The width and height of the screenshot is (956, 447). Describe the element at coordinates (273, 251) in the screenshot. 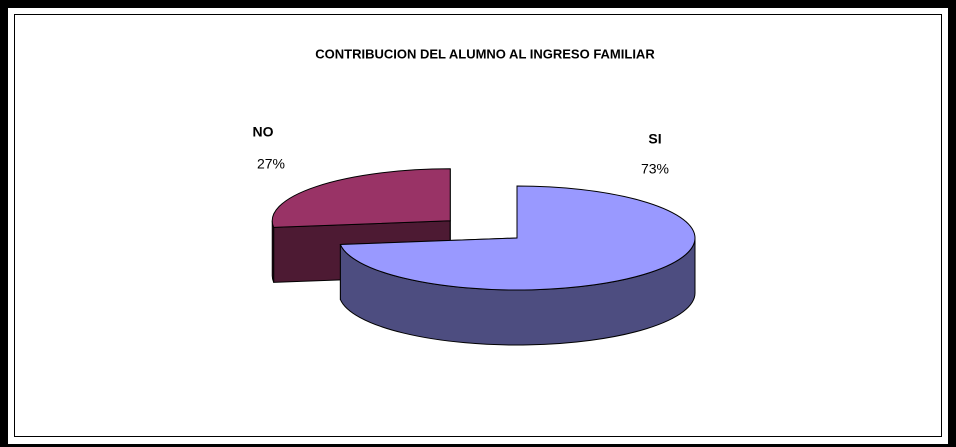

I see `slice-side` at that location.